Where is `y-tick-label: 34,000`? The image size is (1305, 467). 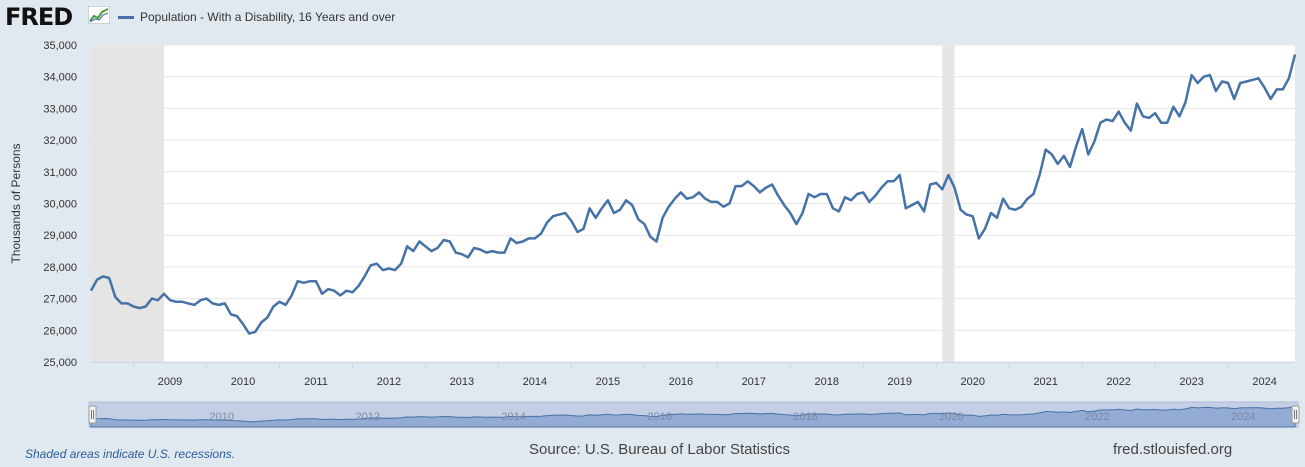
y-tick-label: 34,000 is located at coordinates (60, 78).